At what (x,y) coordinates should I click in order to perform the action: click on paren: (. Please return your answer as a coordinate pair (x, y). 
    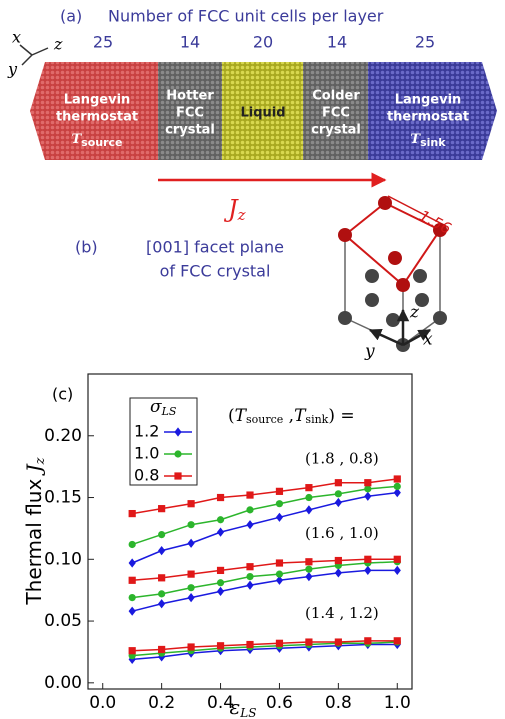
    Looking at the image, I should click on (231, 416).